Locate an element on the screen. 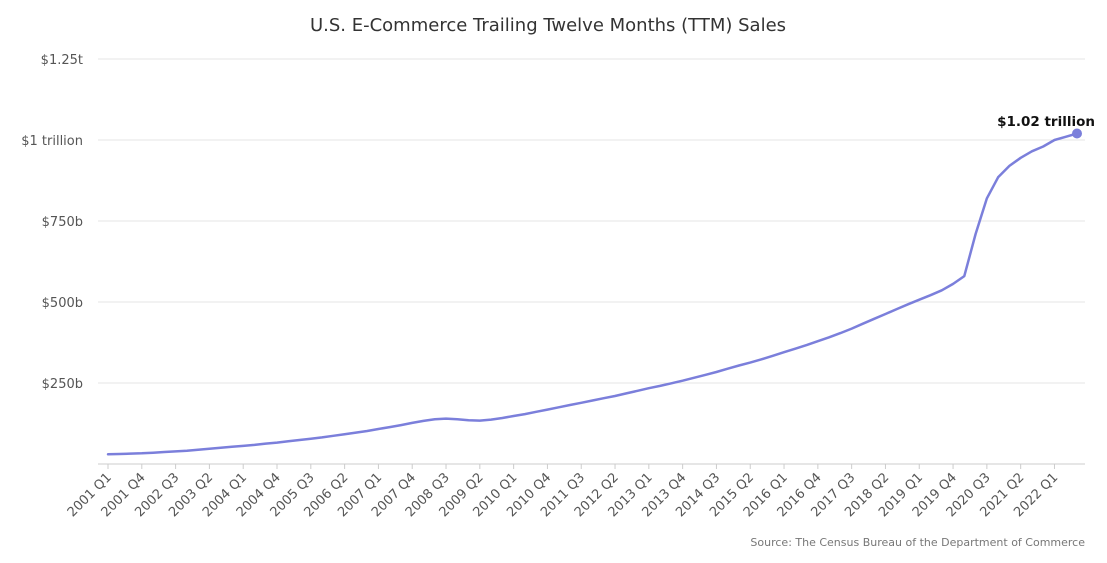 This screenshot has height=563, width=1107. y-tick-label: $1 trillion is located at coordinates (52, 141).